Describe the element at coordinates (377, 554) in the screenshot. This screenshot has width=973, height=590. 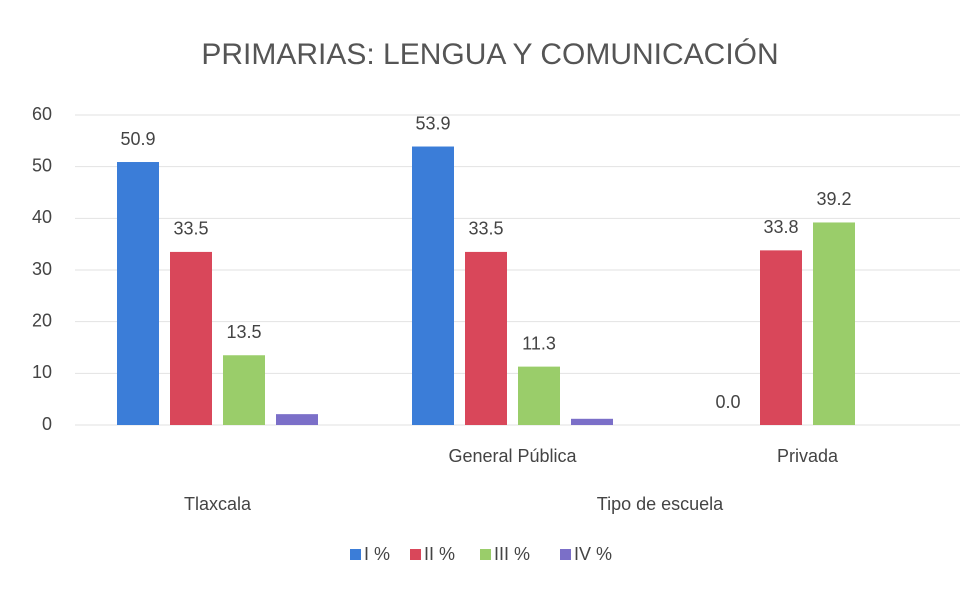
I see `legend-label: I %` at that location.